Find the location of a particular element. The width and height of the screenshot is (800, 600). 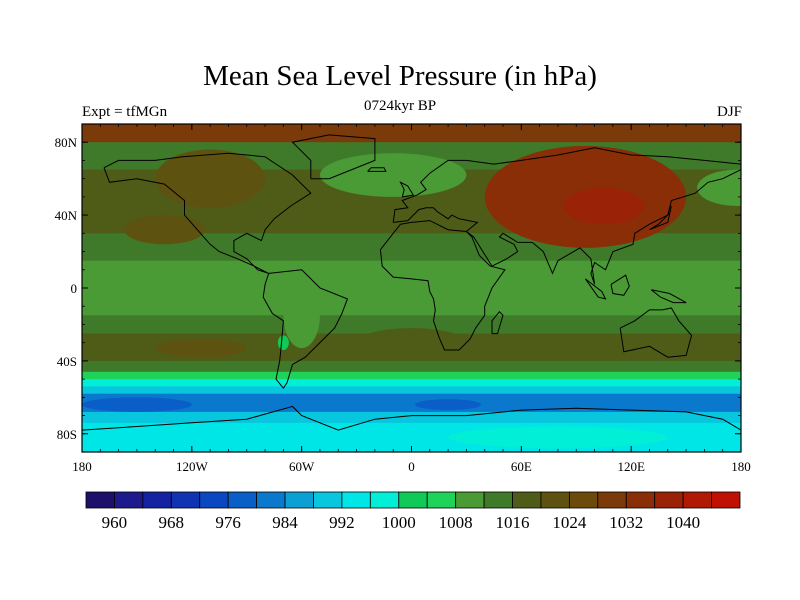

period-label: 0724kyr BP is located at coordinates (400, 106).